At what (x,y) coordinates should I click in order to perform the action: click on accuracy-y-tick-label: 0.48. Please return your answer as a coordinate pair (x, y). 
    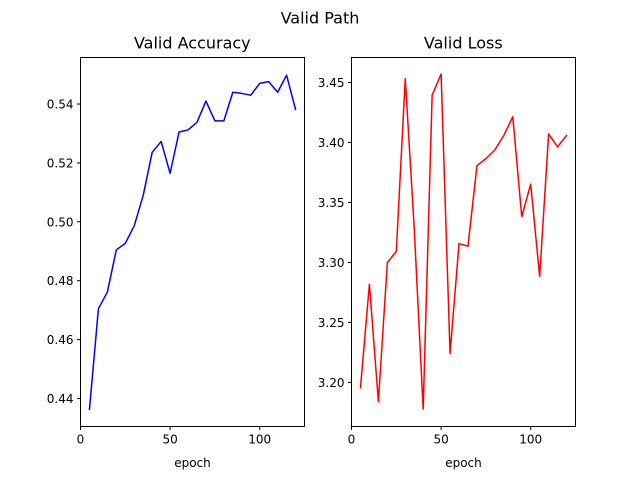
    Looking at the image, I should click on (60, 281).